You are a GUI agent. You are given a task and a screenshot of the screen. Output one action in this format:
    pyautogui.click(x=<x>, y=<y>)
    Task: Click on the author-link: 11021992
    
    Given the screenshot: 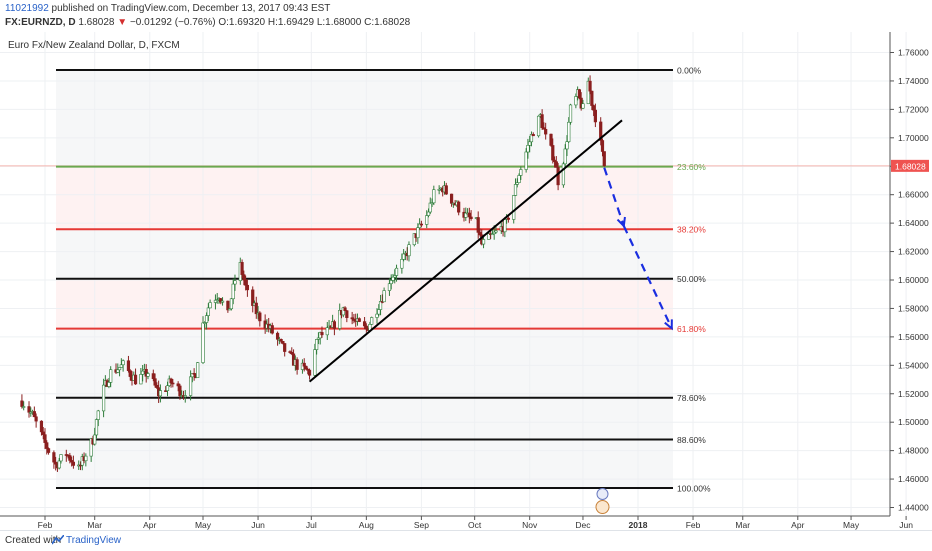 What is the action you would take?
    pyautogui.click(x=27, y=8)
    